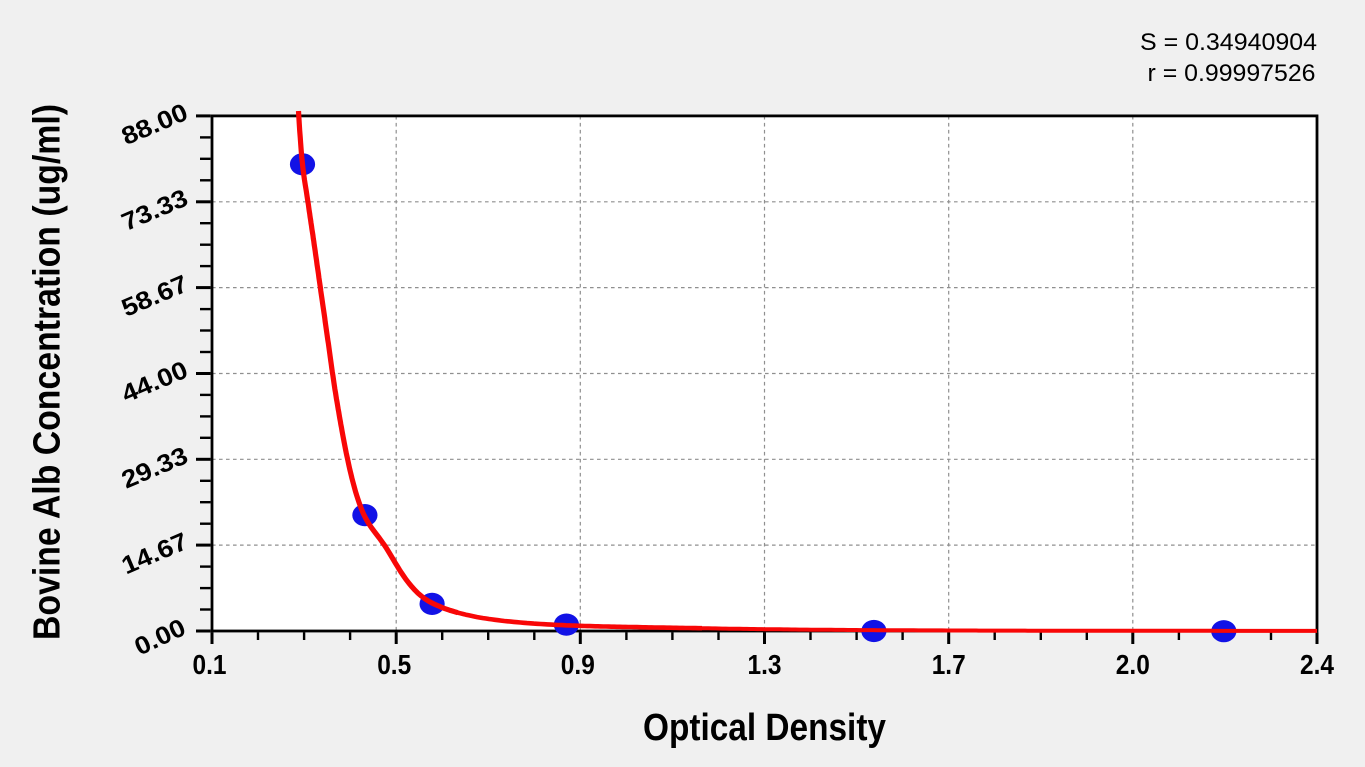  Describe the element at coordinates (210, 664) in the screenshot. I see `svg-text: 0.1` at that location.